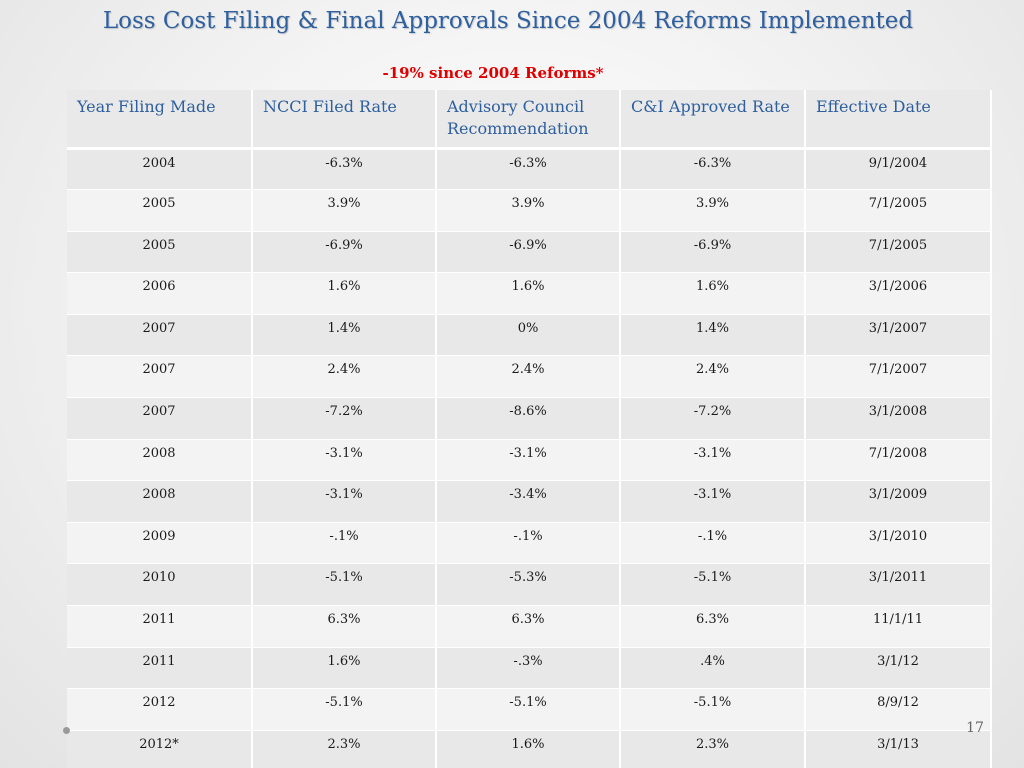 Image resolution: width=1024 pixels, height=768 pixels. I want to click on cell-approved-rate: -6.3%, so click(713, 169).